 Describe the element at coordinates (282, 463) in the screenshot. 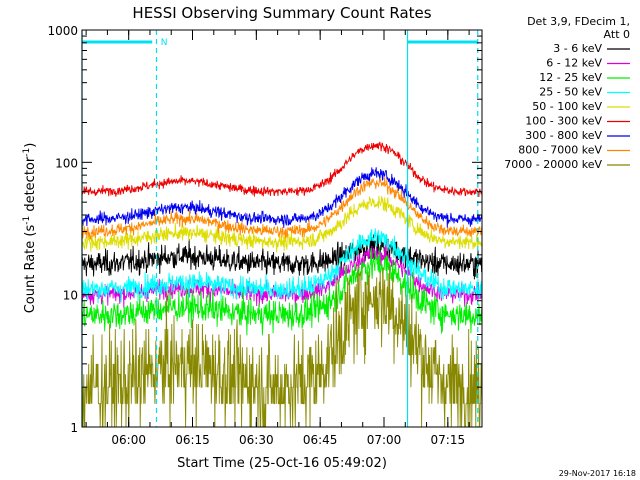

I see `x-axis-label: Start Time (25-Oct-16 05:49:02)` at that location.